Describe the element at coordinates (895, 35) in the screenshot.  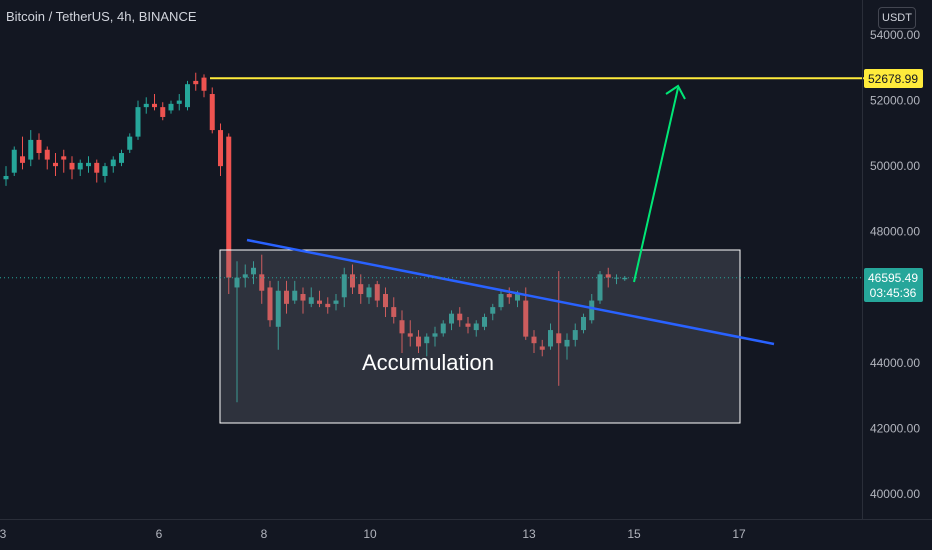
I see `price-tick-label: 54000.00` at that location.